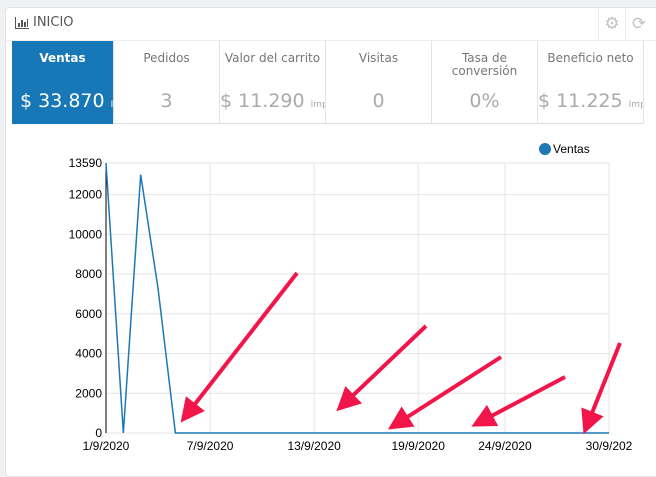 The width and height of the screenshot is (656, 477). What do you see at coordinates (88, 393) in the screenshot?
I see `y-tick-label: 2000` at bounding box center [88, 393].